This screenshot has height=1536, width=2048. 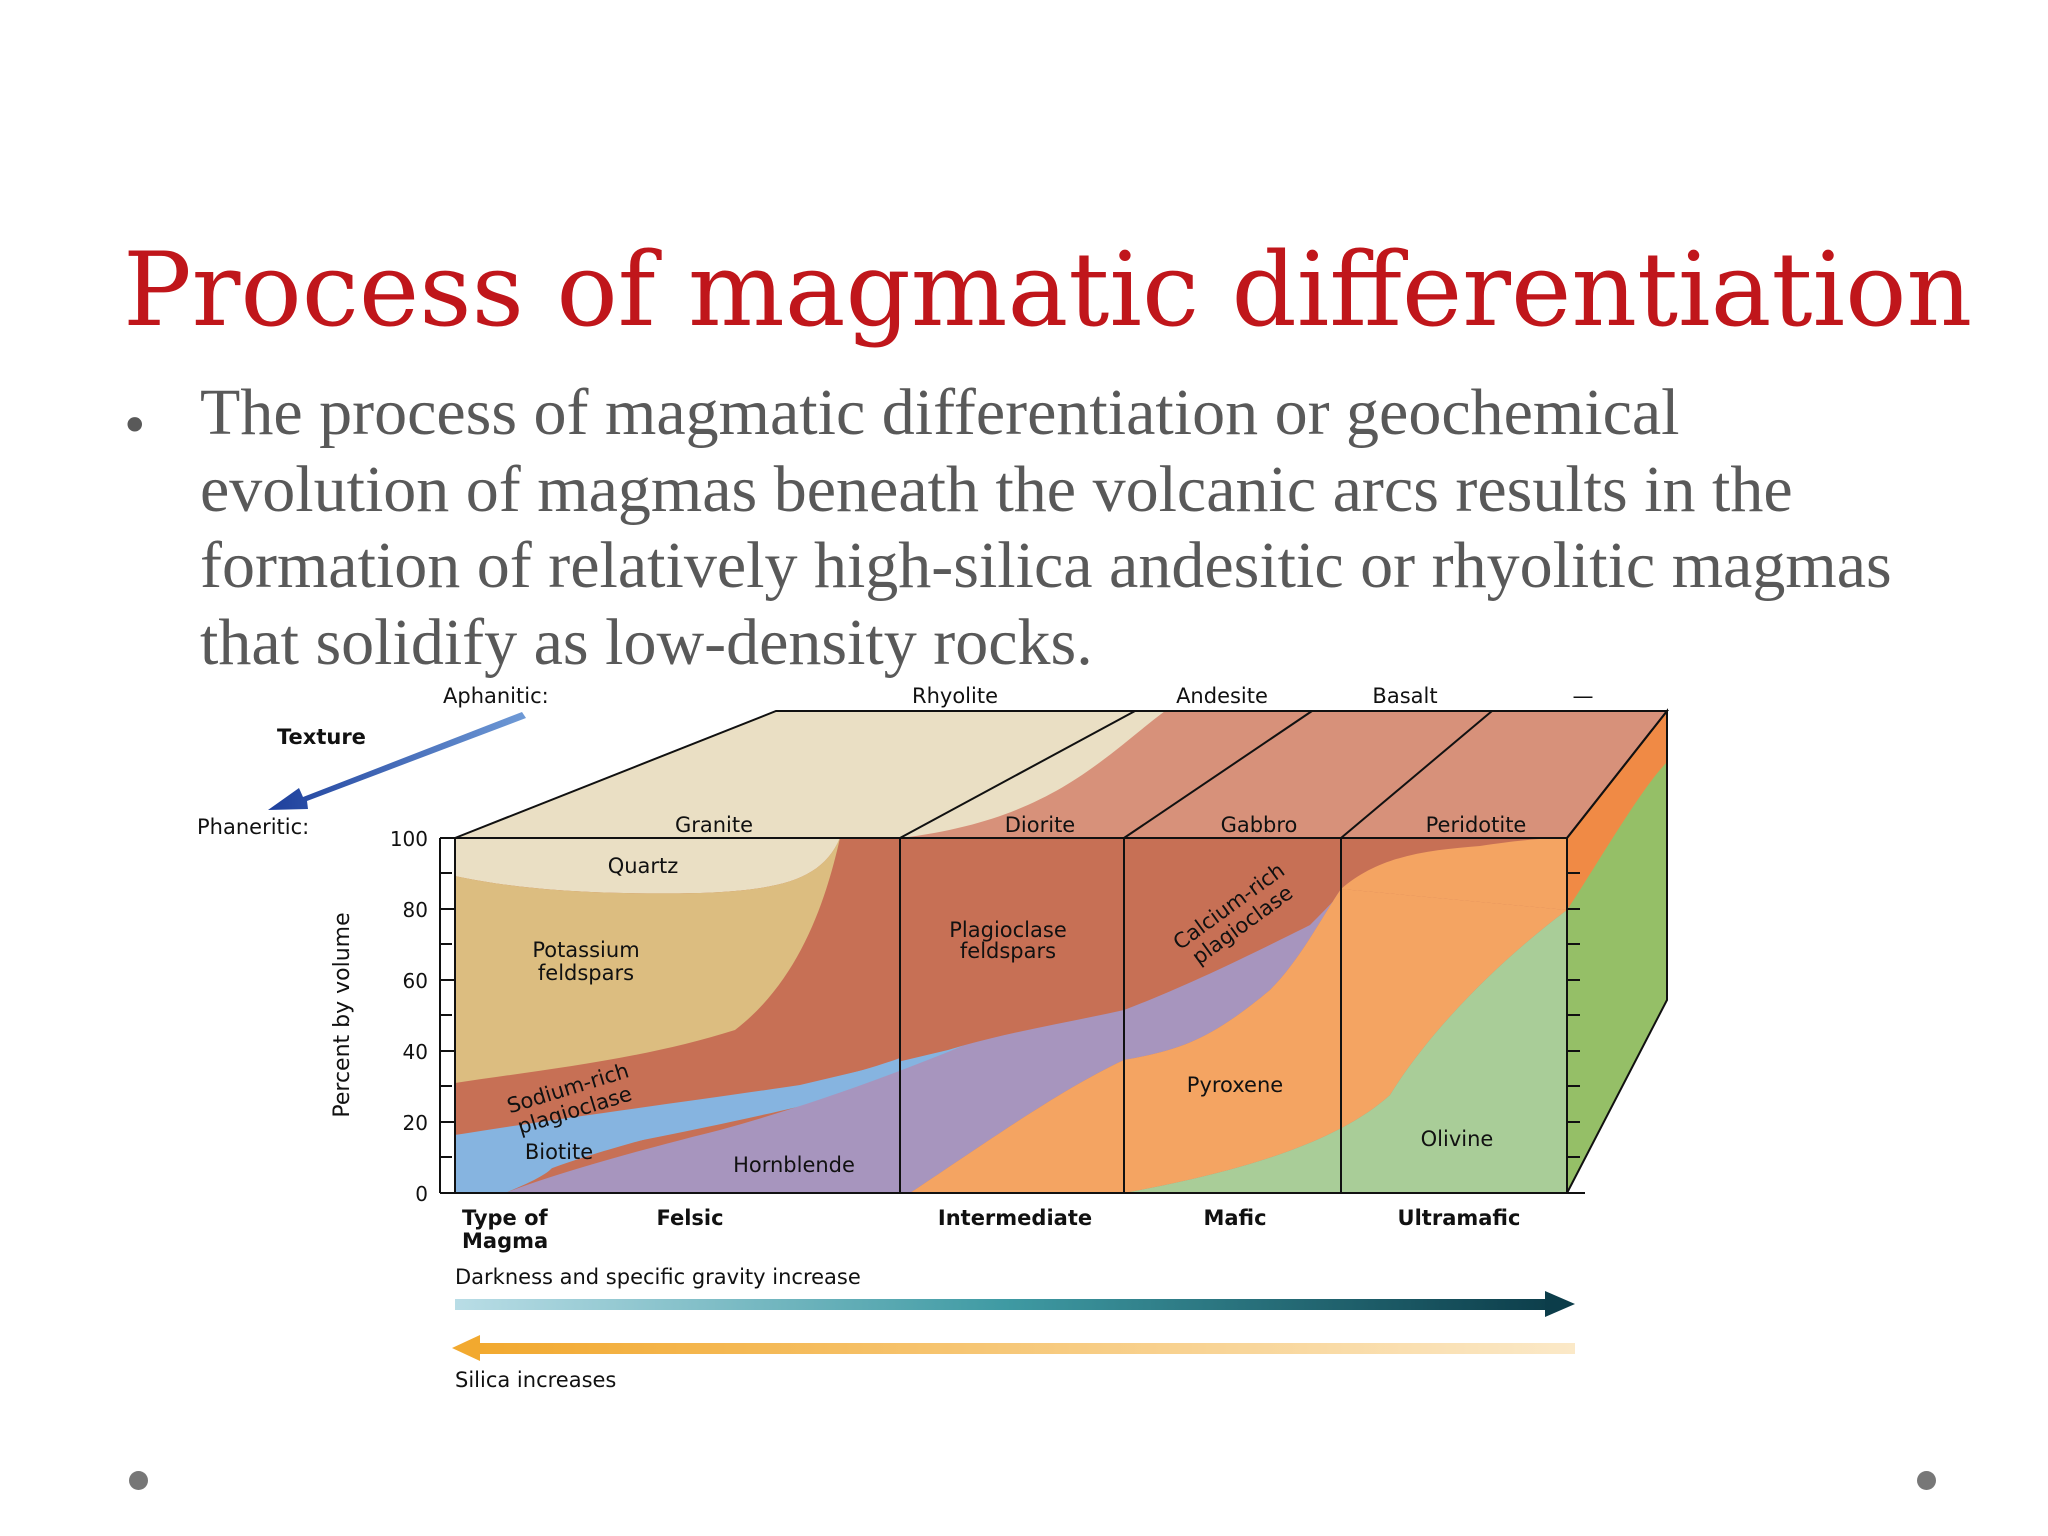 What do you see at coordinates (559, 1152) in the screenshot?
I see `mineral-biotite: Biotite` at bounding box center [559, 1152].